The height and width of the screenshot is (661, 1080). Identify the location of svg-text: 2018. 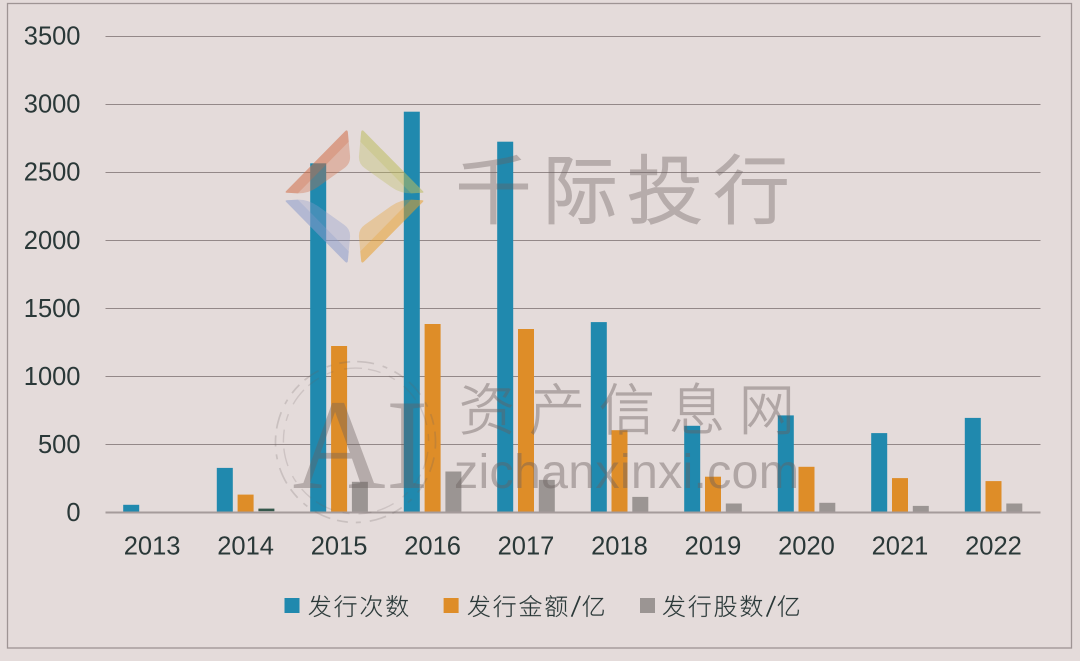
(619, 547).